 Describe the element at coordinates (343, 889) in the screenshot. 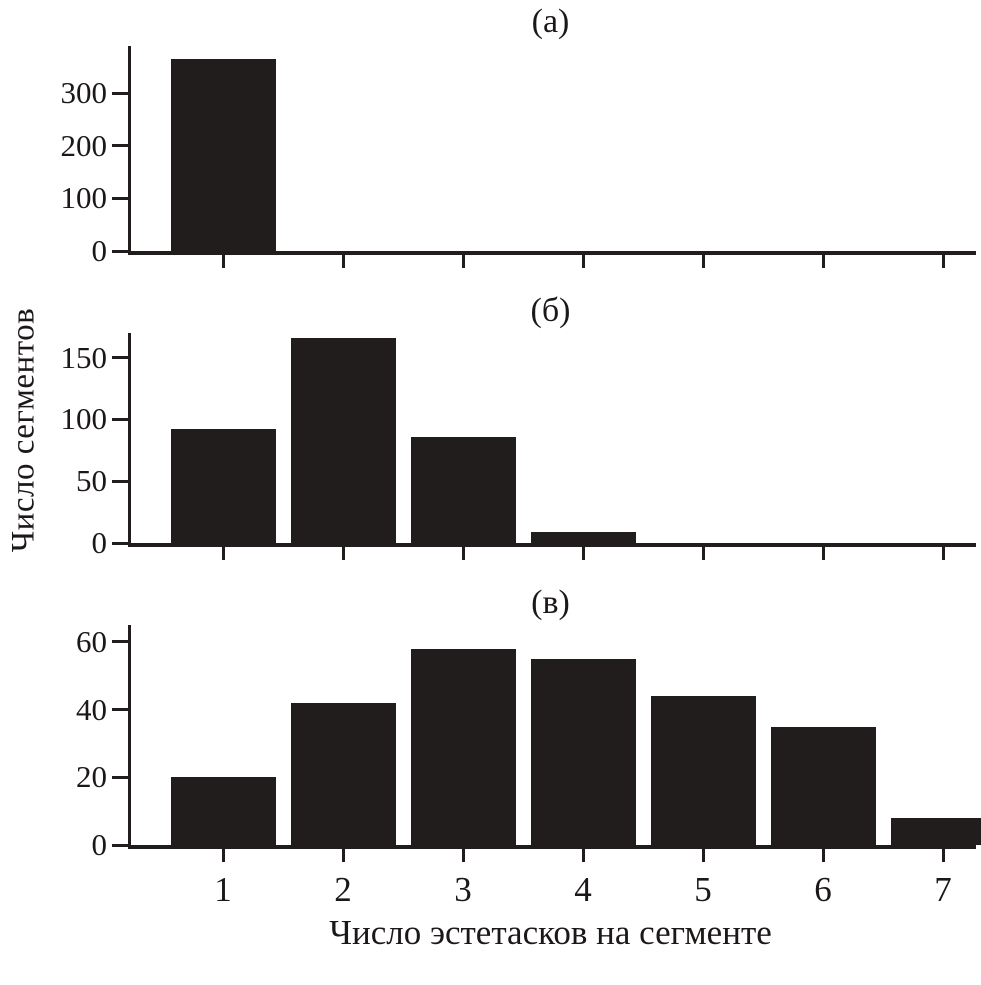

I see `x-tick-label: 2` at that location.